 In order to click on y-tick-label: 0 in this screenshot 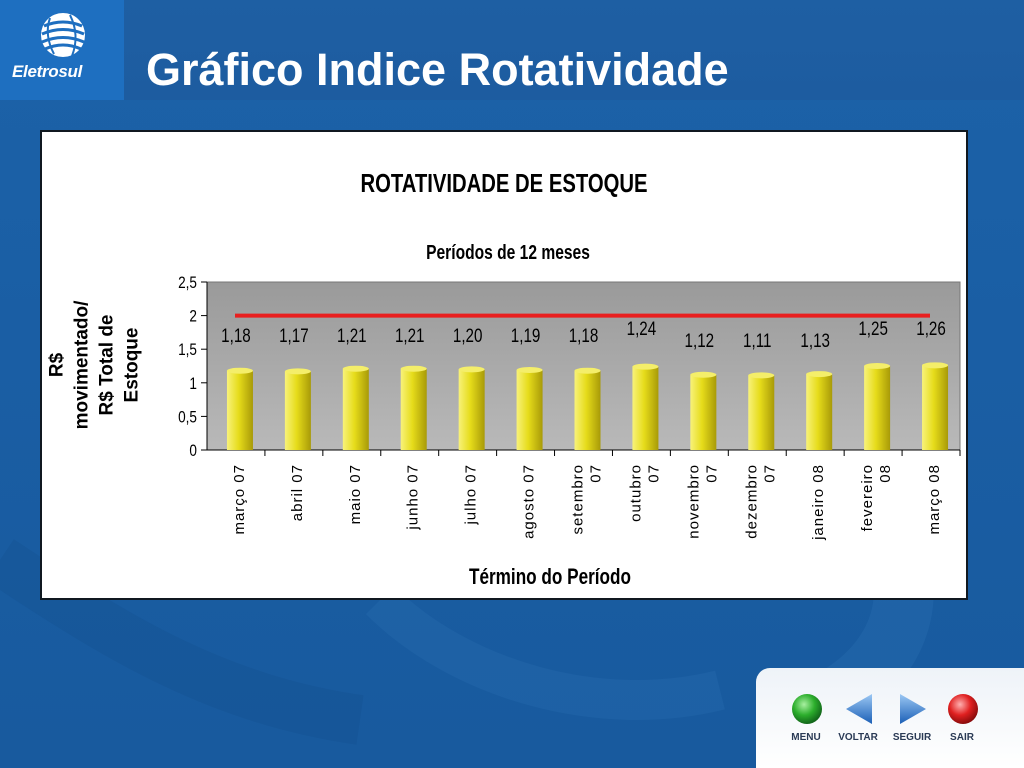, I will do `click(193, 451)`.